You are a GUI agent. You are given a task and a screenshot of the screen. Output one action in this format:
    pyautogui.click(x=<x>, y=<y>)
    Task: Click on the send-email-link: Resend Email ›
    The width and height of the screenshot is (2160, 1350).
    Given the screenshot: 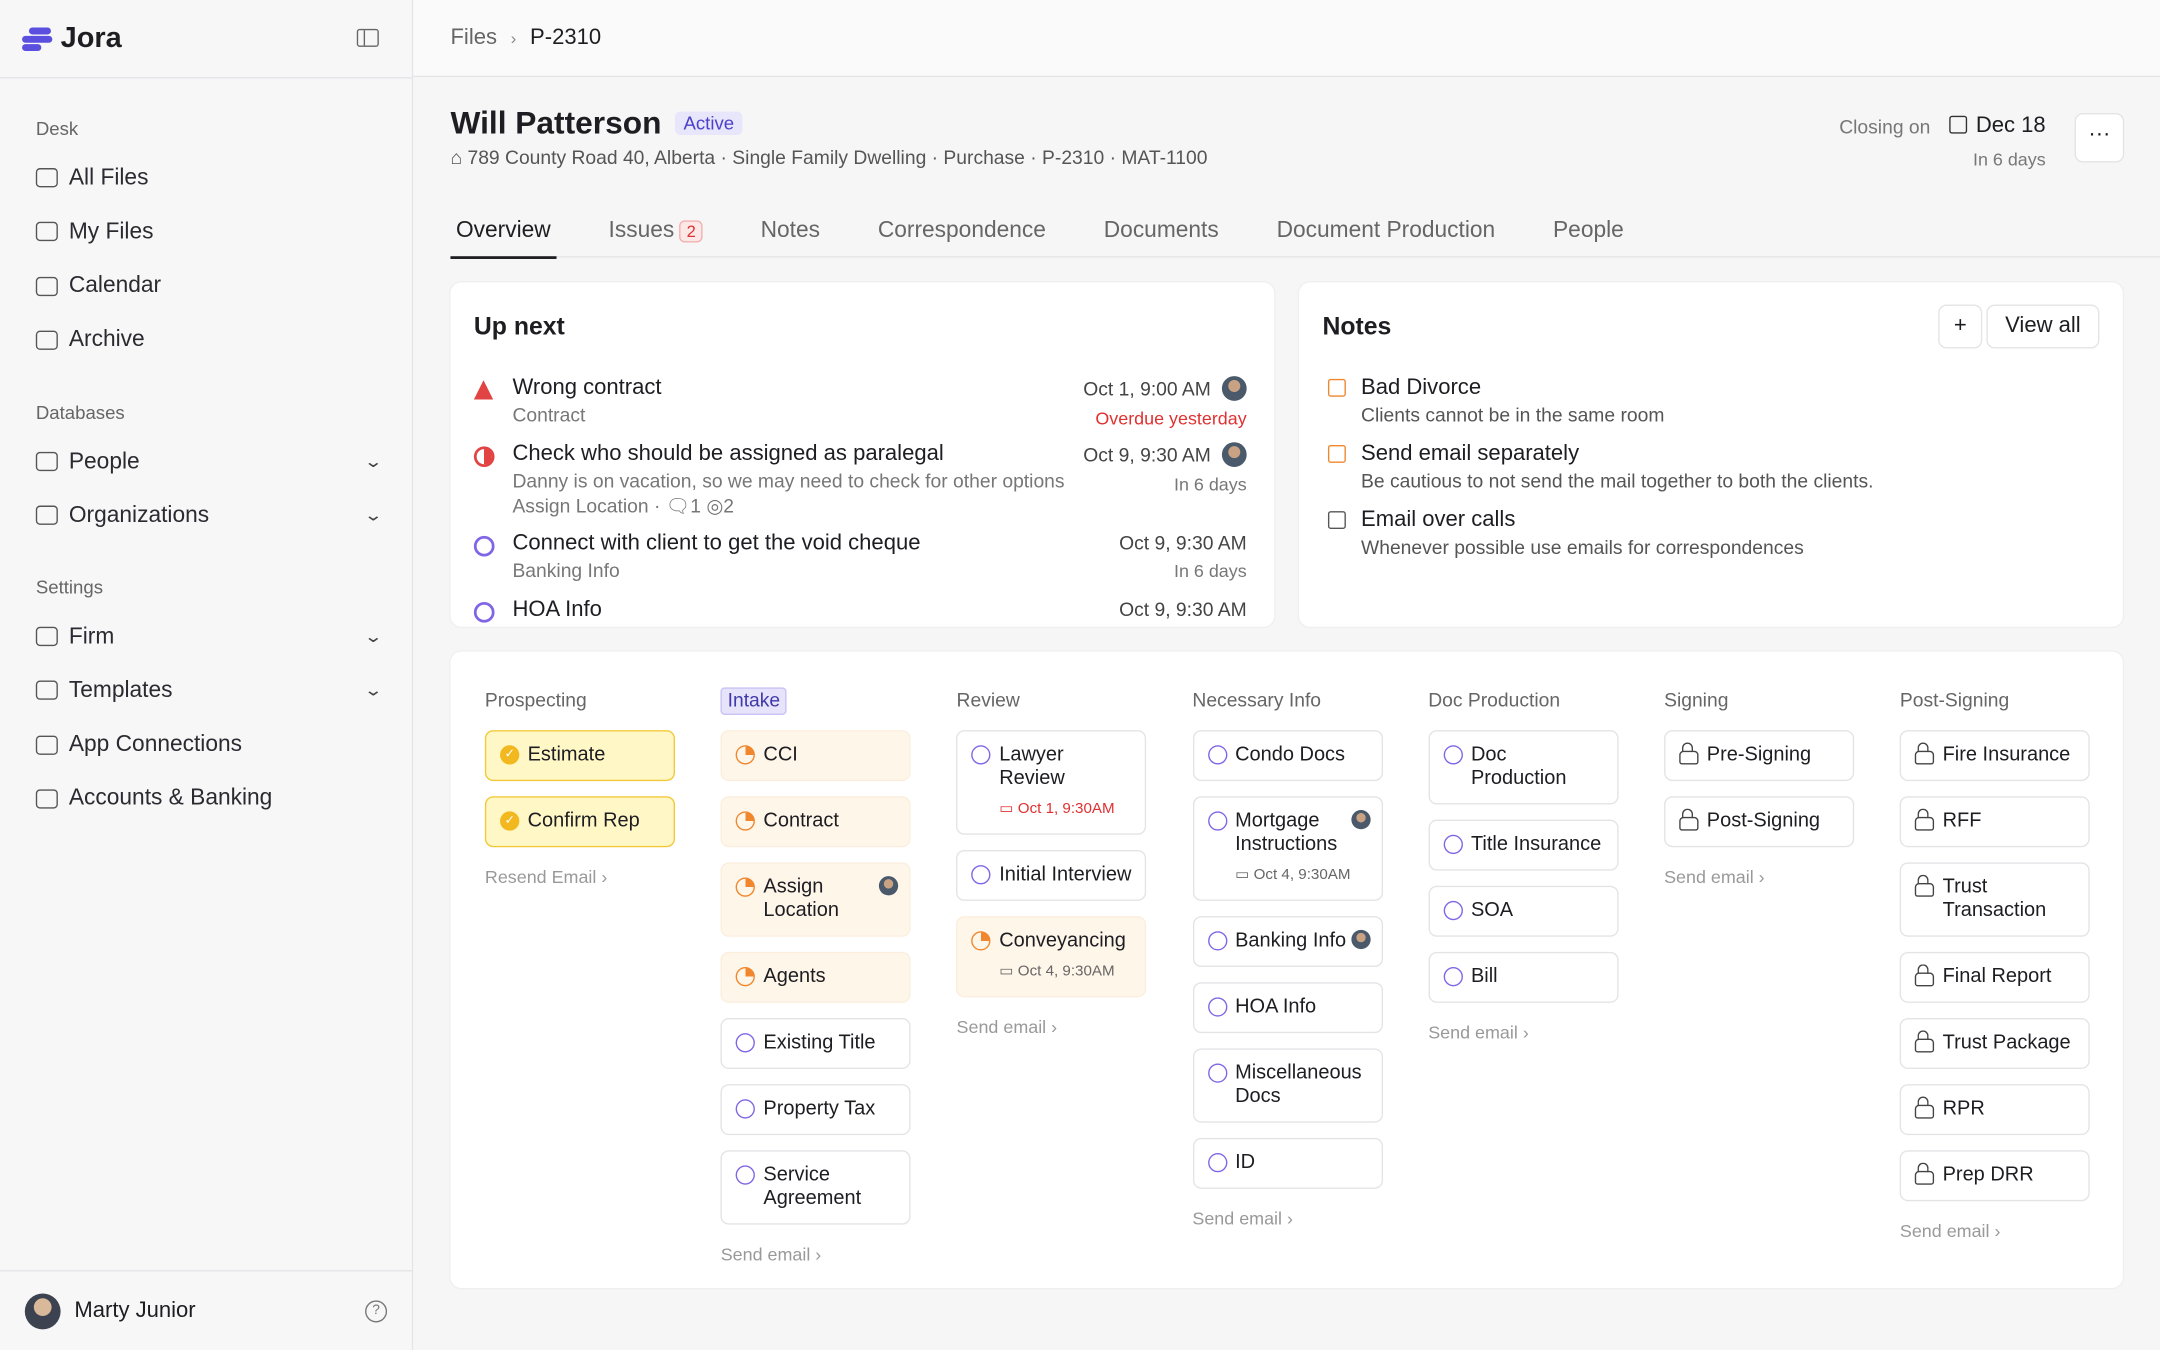 What is the action you would take?
    pyautogui.click(x=580, y=876)
    